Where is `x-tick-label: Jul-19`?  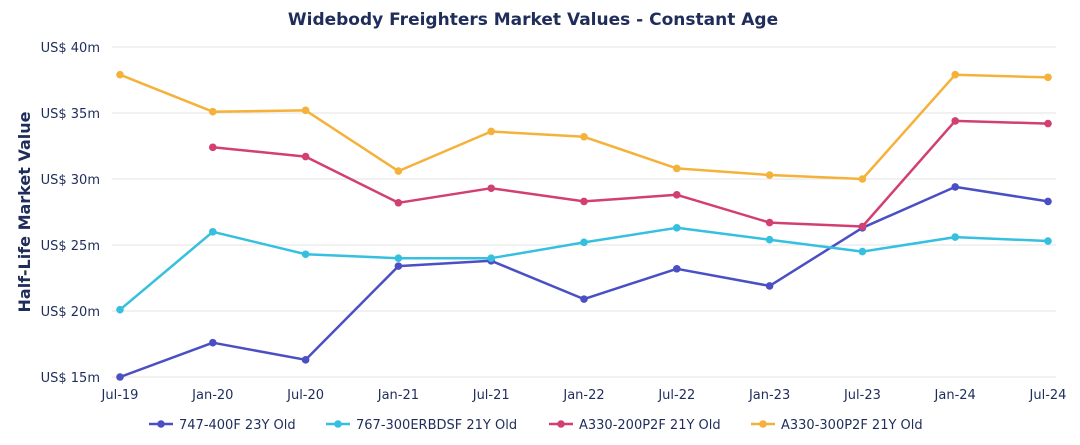
x-tick-label: Jul-19 is located at coordinates (120, 395).